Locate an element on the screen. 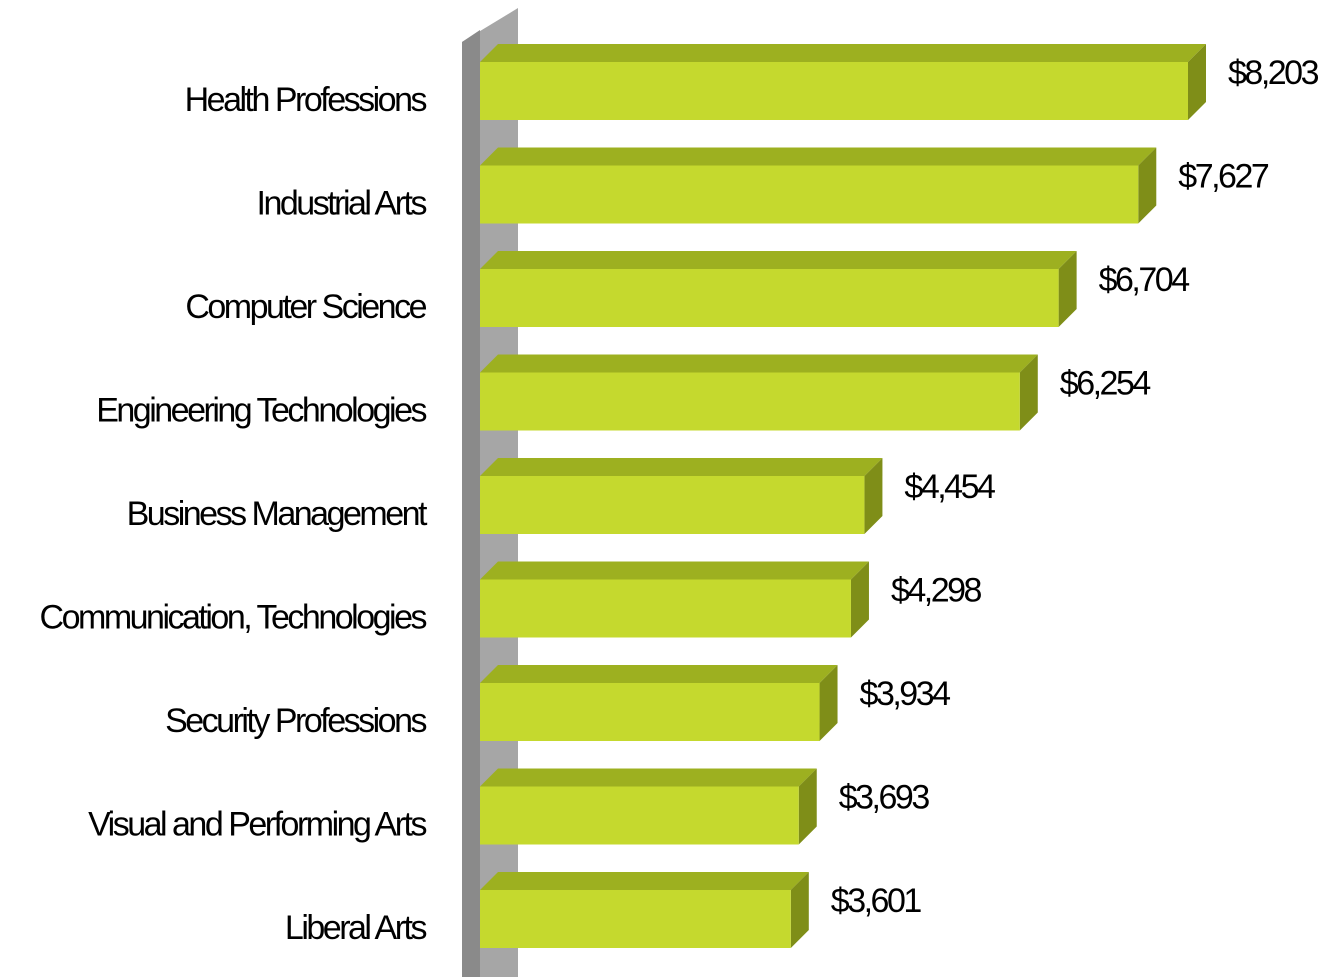  category-label: Industrial Arts is located at coordinates (342, 203).